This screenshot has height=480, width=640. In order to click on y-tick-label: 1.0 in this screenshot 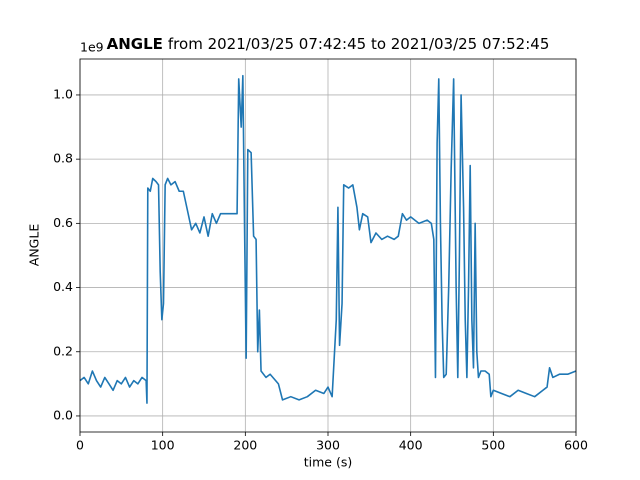, I will do `click(63, 93)`.